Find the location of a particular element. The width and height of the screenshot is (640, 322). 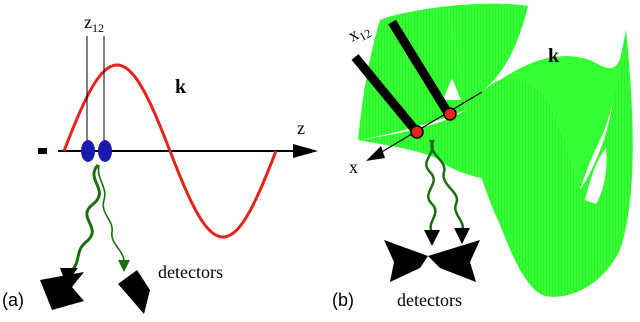

mesh-wave-lower-band is located at coordinates (424, 145).